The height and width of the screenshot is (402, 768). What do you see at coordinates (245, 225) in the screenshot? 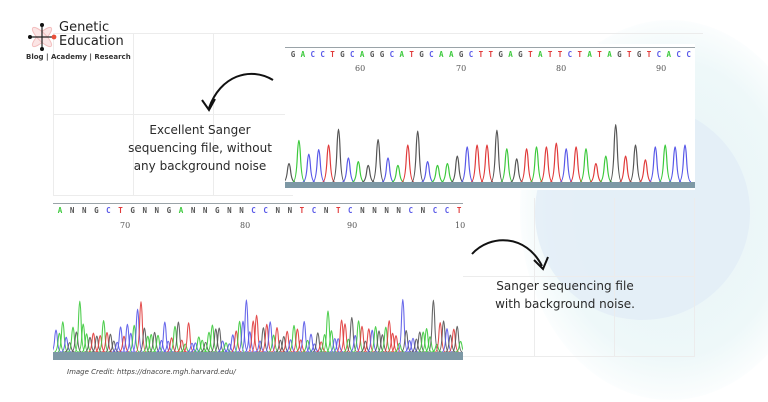
I see `tick-label: 80` at bounding box center [245, 225].